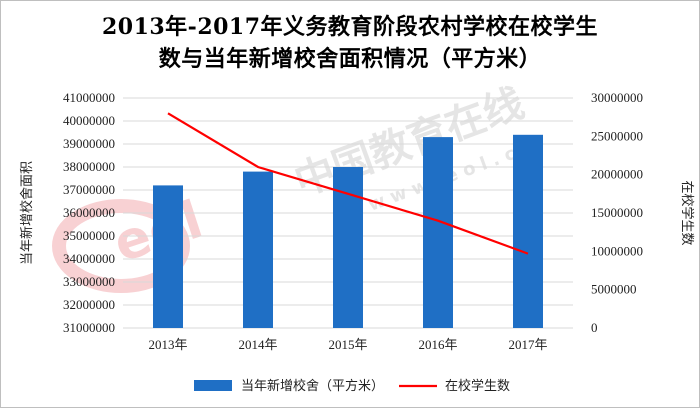 This screenshot has height=408, width=700. I want to click on right-tick-label: 5000000, so click(614, 289).